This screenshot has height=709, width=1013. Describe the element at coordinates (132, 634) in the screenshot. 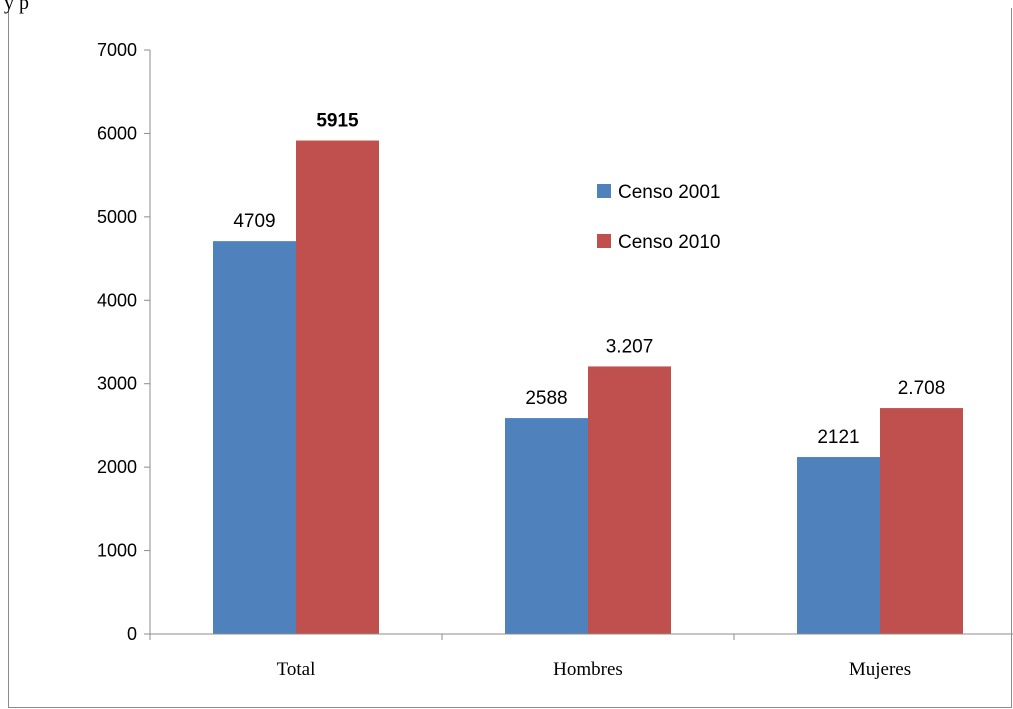

I see `y-tick-label: 0` at that location.